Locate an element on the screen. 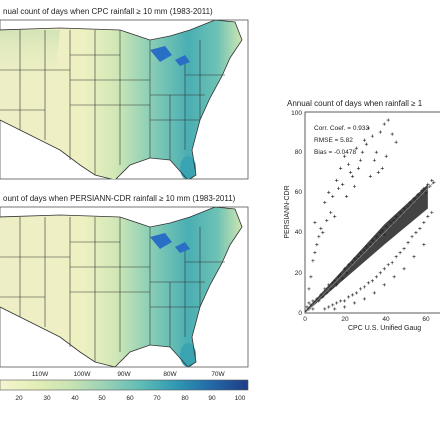 The image size is (440, 440). colorbar: 20 30 40 50 60 70 80 90 100 is located at coordinates (124, 390).